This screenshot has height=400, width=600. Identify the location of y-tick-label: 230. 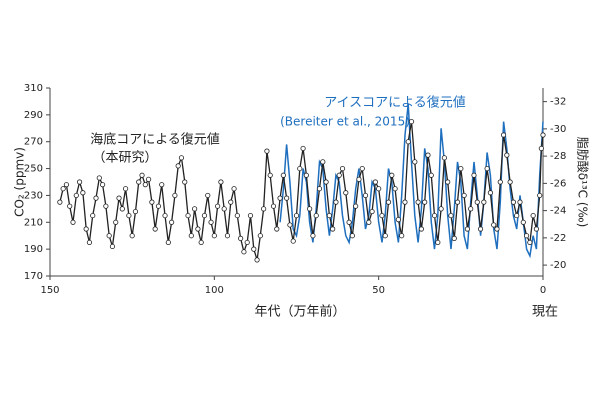
(33, 195).